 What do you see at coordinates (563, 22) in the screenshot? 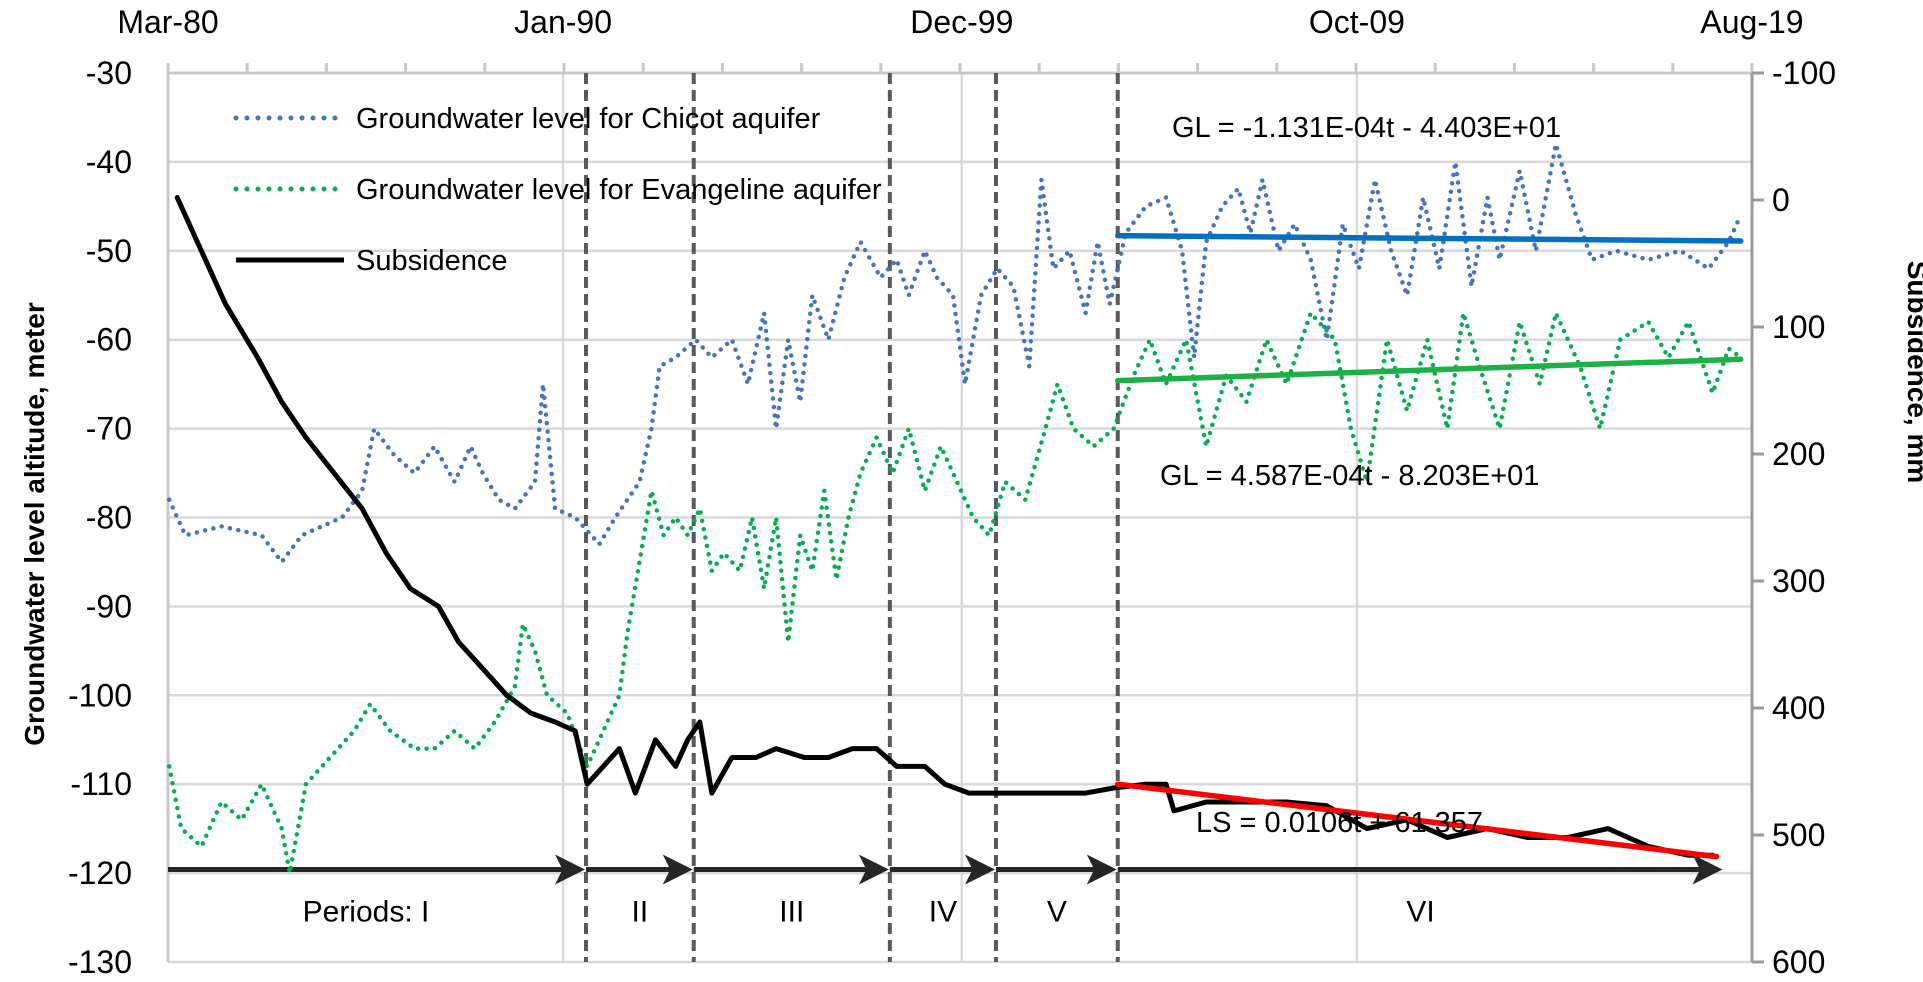
I see `x-tick-label: Jan-90` at bounding box center [563, 22].